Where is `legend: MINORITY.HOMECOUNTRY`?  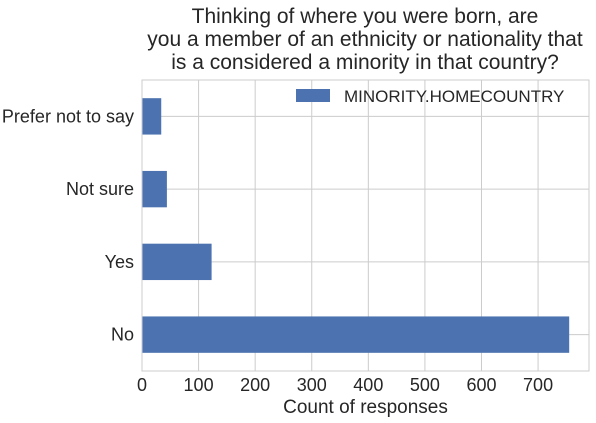
legend: MINORITY.HOMECOUNTRY is located at coordinates (430, 96).